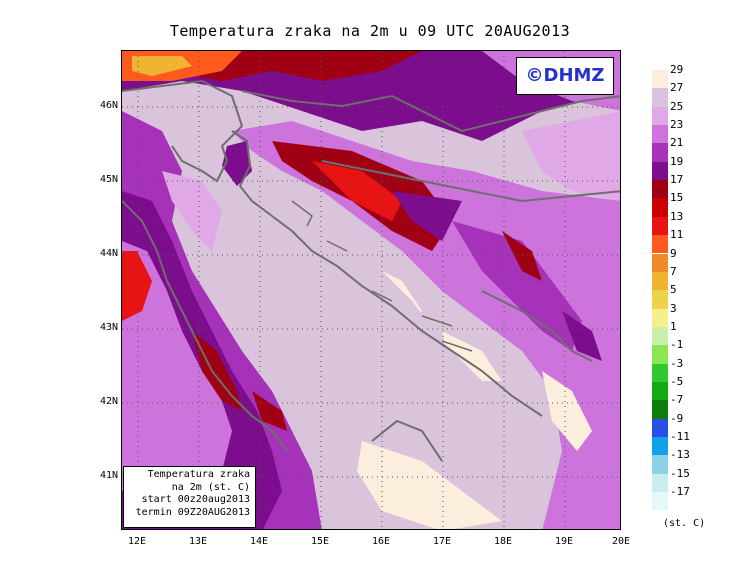  What do you see at coordinates (677, 216) in the screenshot?
I see `legend-label: 13` at bounding box center [677, 216].